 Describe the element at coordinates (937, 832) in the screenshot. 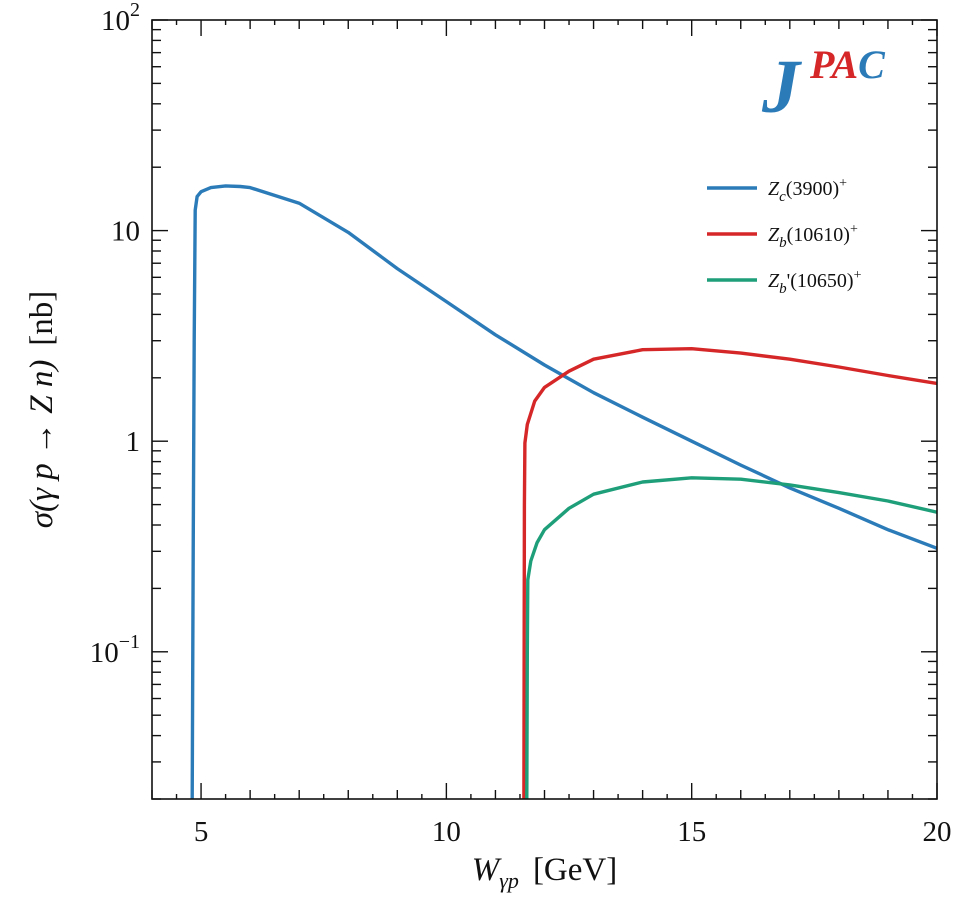

I see `x-tick-label: 20` at that location.